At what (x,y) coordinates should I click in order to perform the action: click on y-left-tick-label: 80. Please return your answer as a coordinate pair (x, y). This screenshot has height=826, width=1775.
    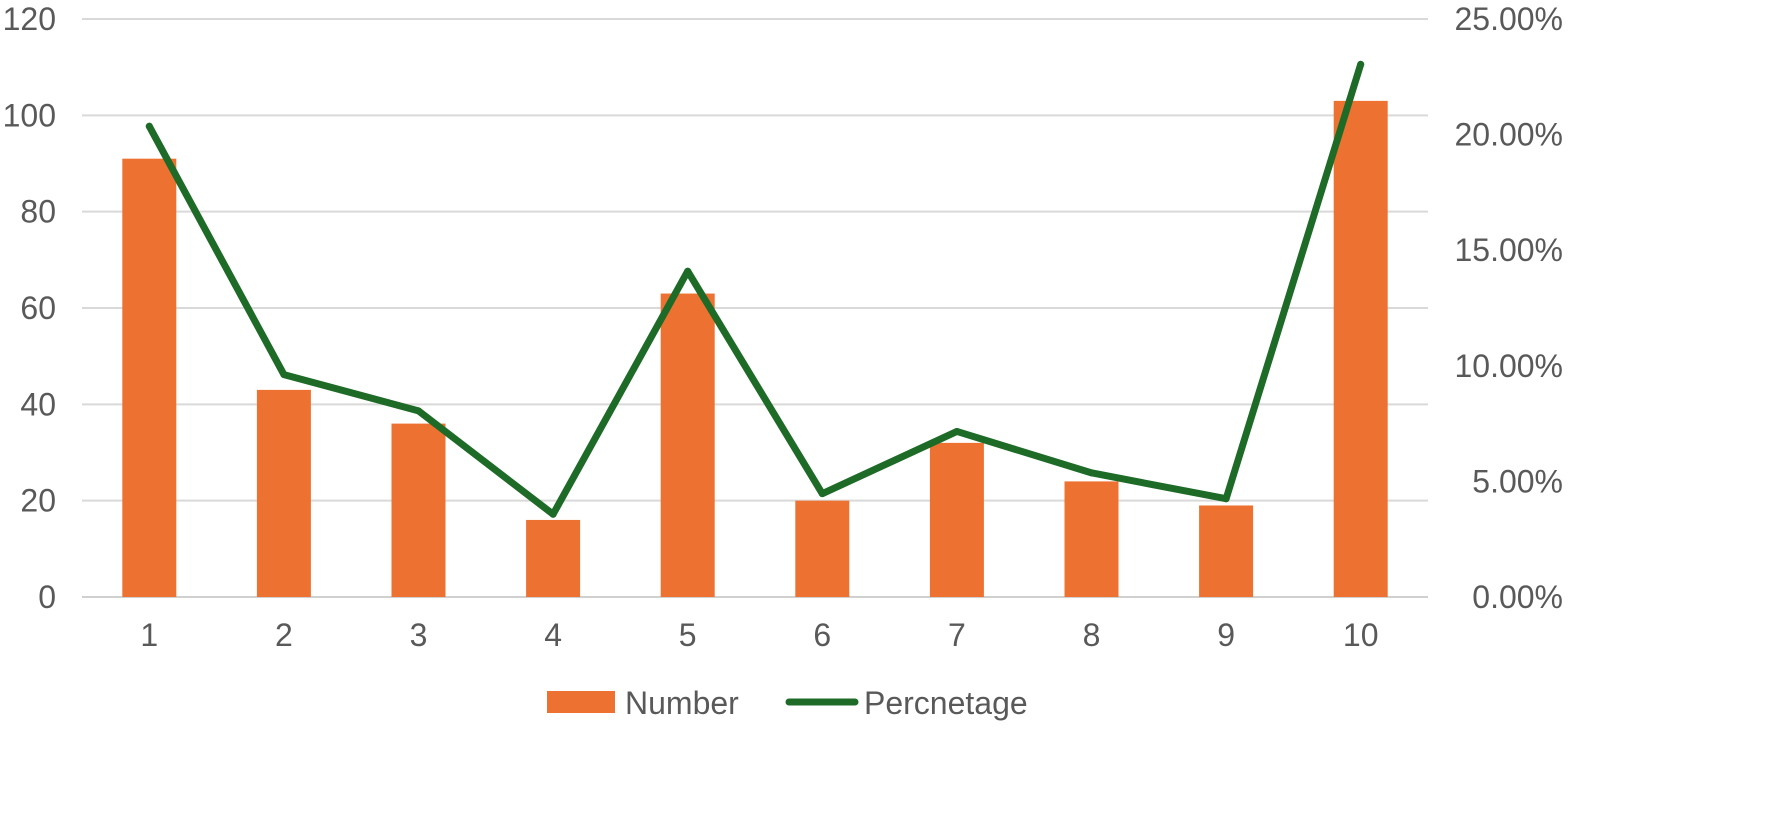
    Looking at the image, I should click on (38, 212).